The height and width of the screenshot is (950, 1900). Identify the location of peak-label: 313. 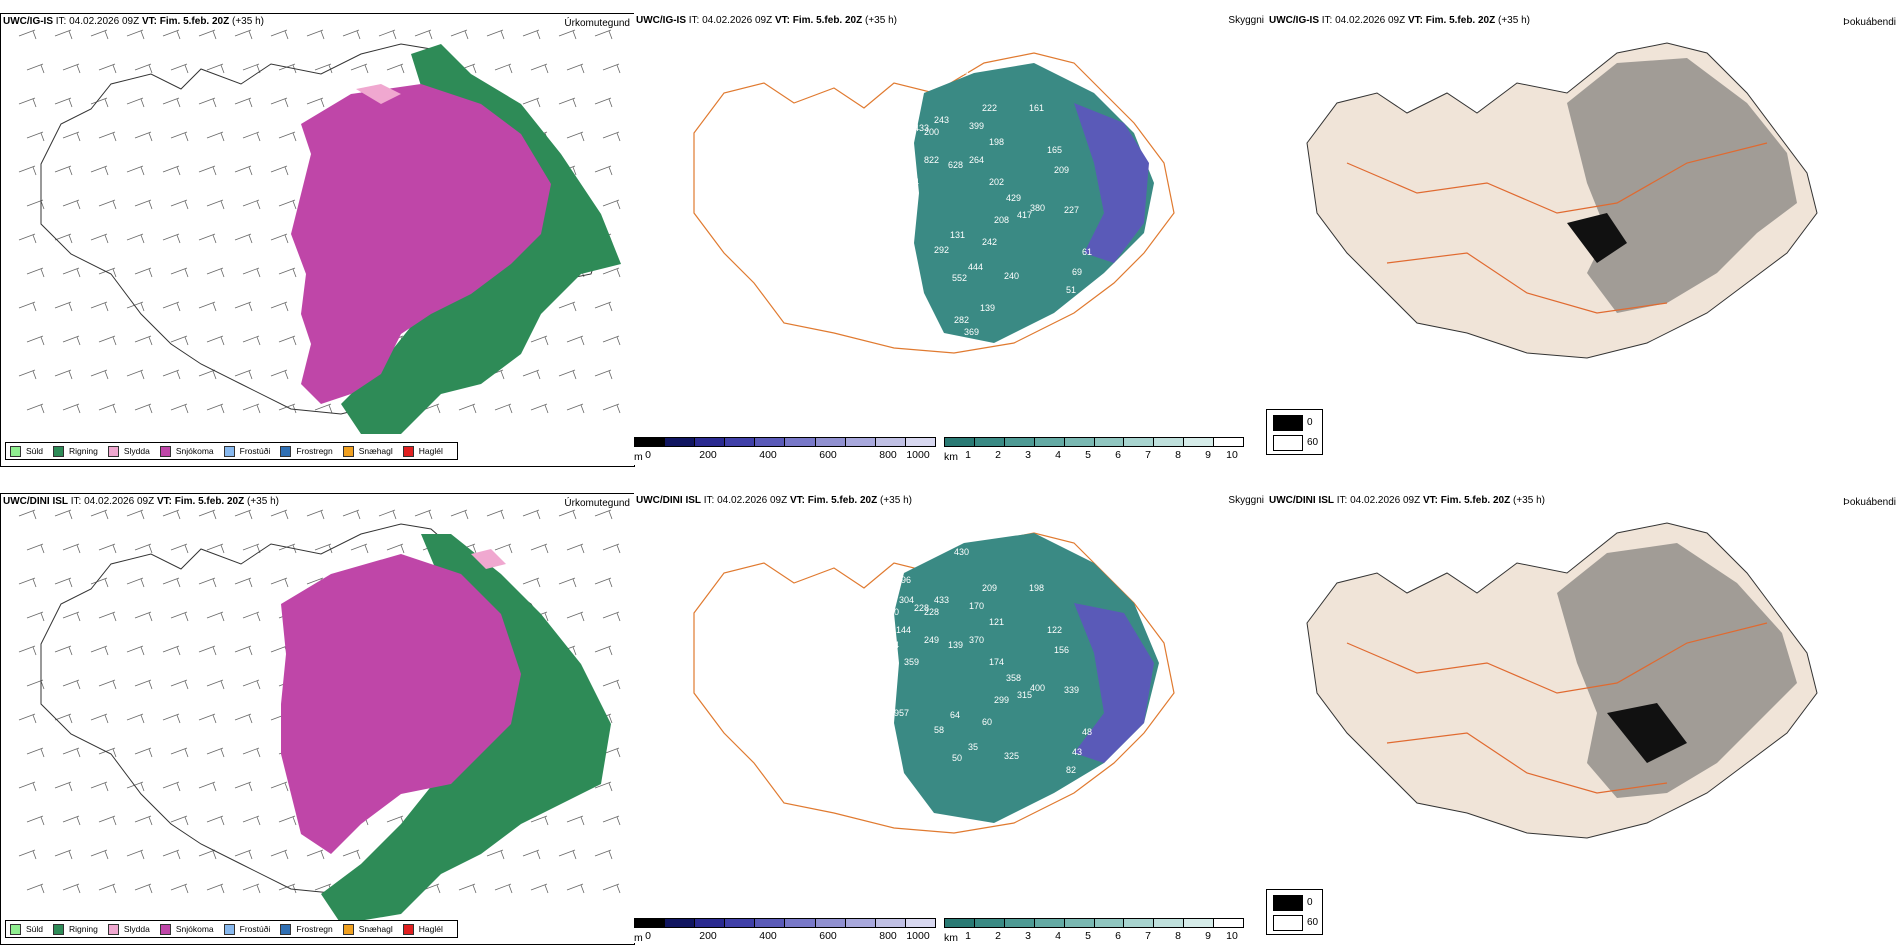
(879, 244).